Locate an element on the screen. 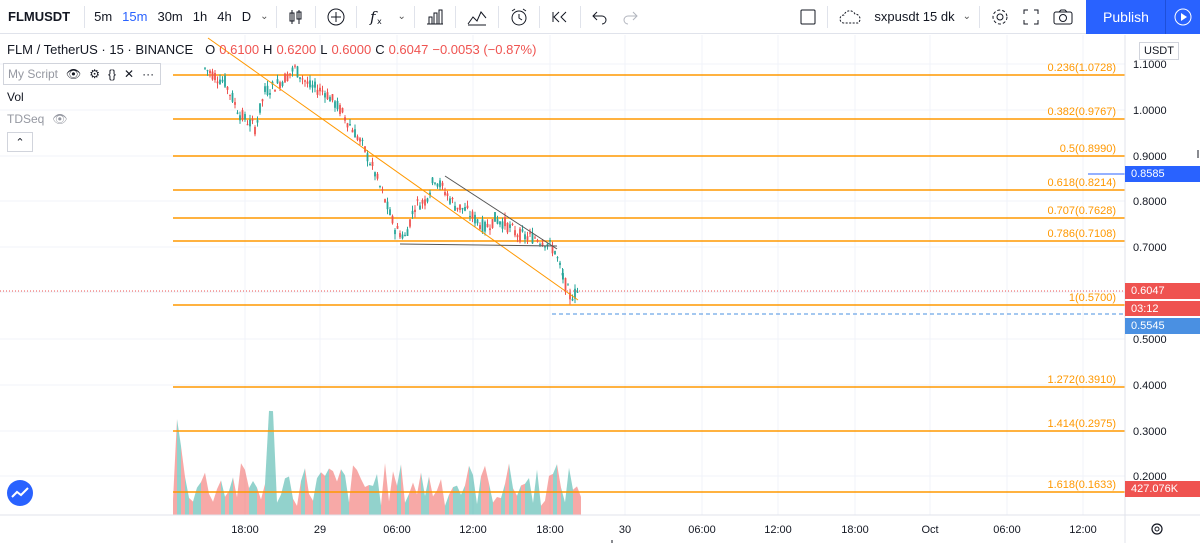 The height and width of the screenshot is (543, 1200). collapse-legend-button: ⌃ is located at coordinates (20, 142).